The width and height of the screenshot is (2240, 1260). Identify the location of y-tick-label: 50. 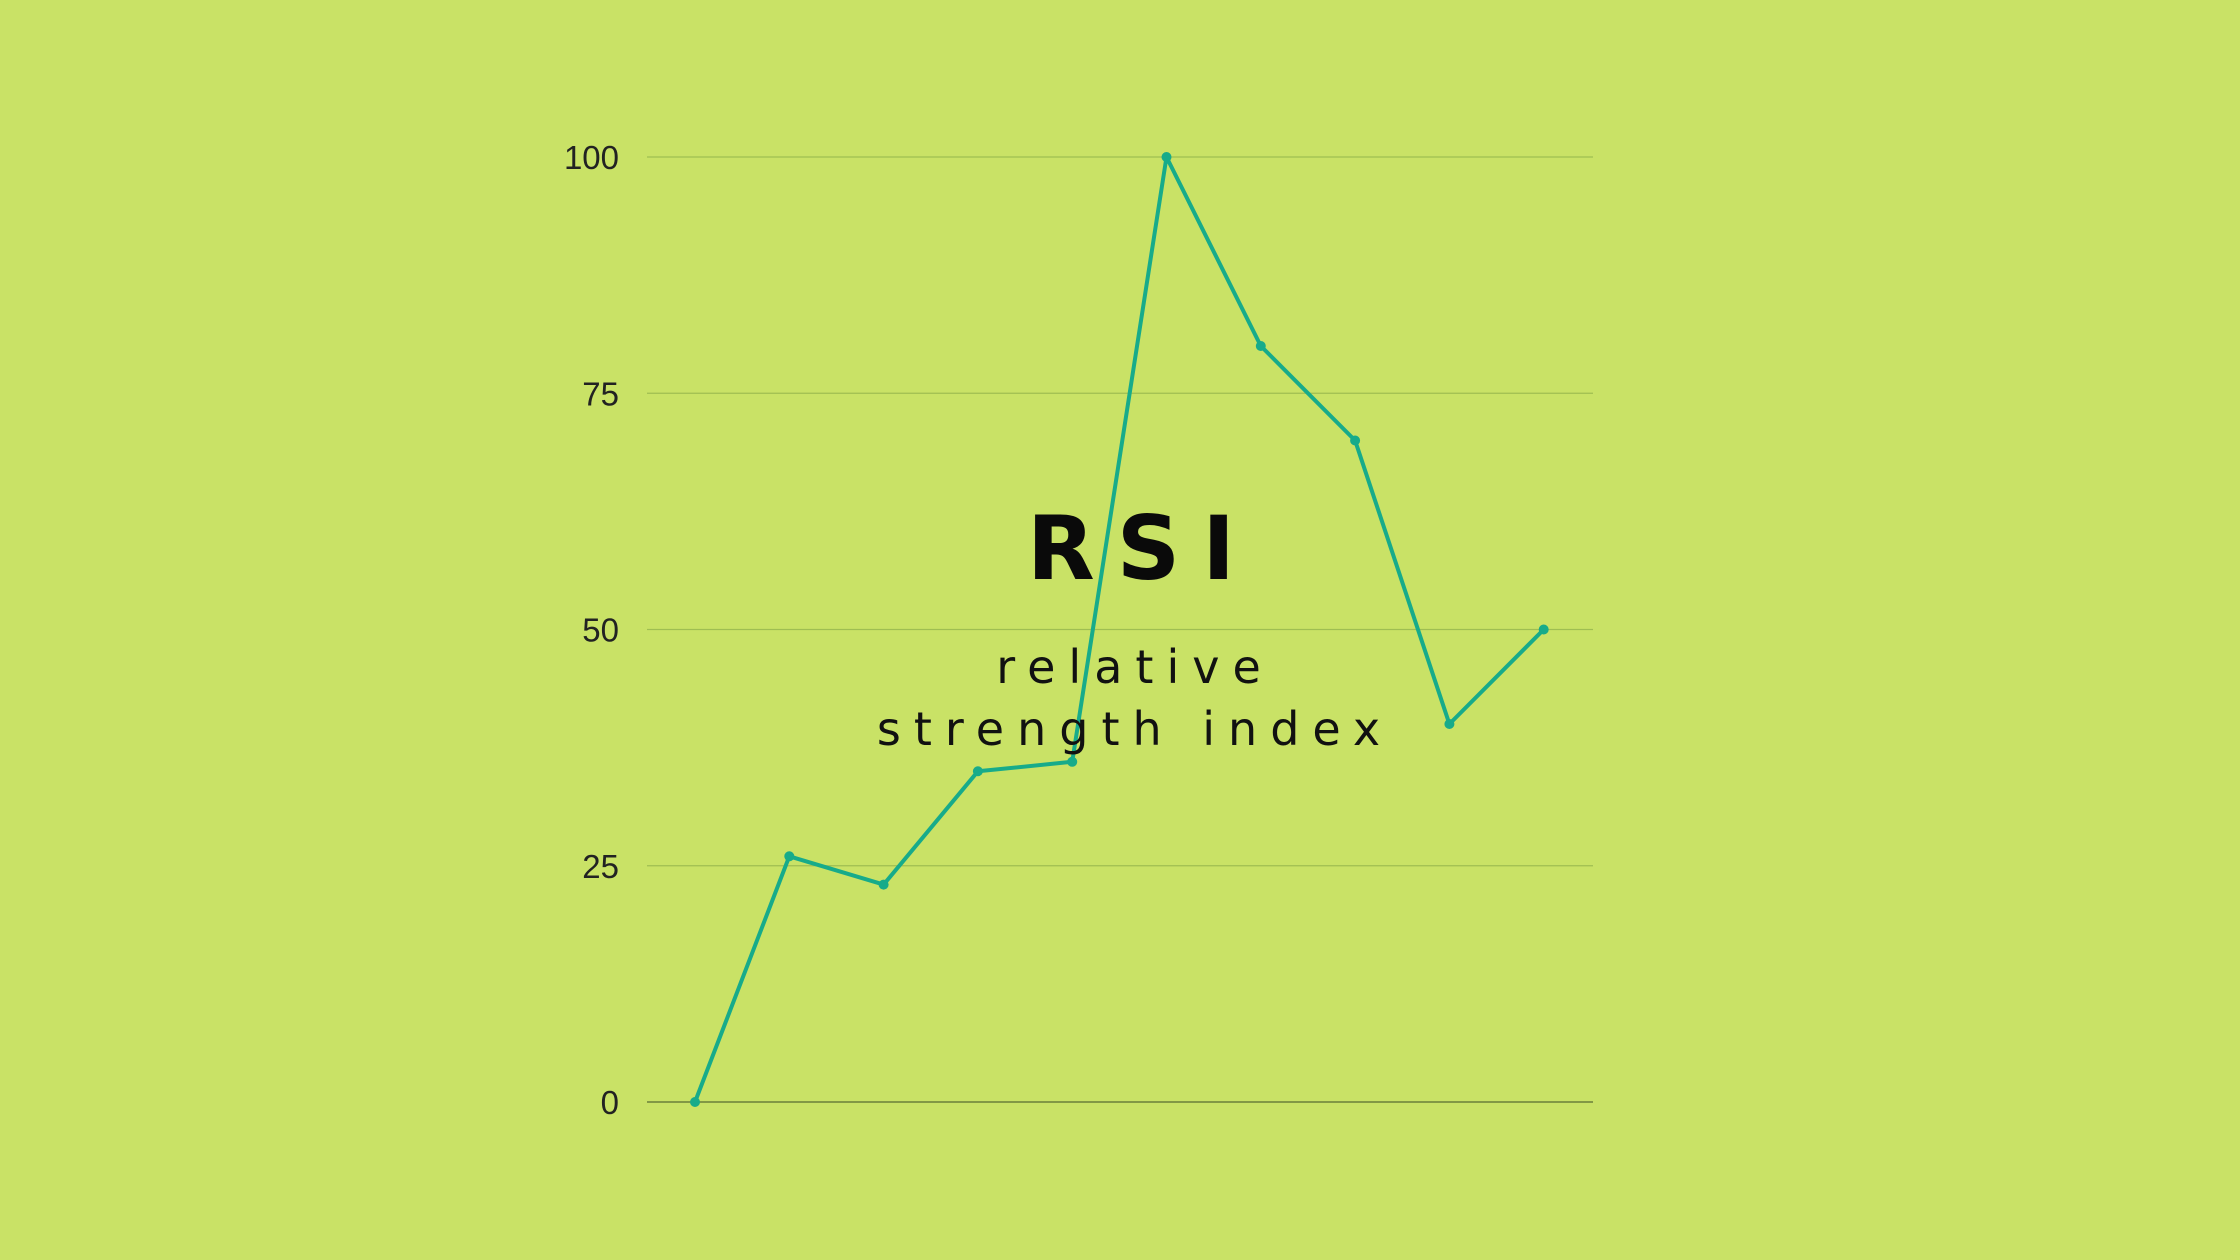
(600, 630).